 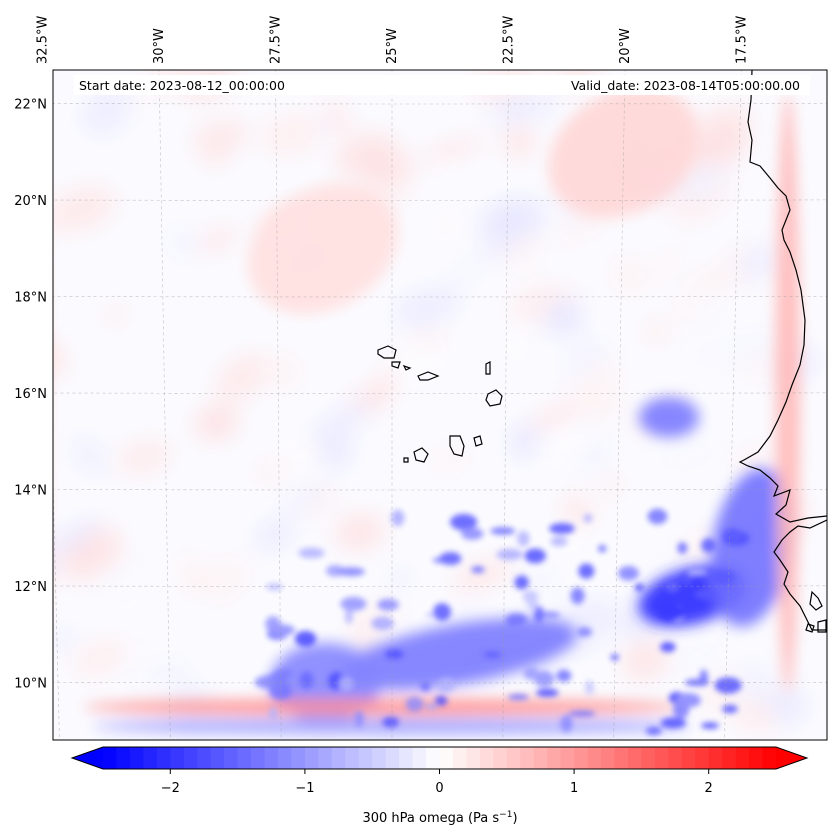 I want to click on lat-tick-label: 18°N, so click(x=30, y=297).